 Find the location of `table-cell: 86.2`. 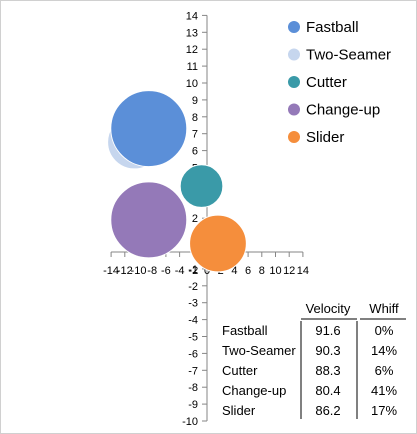

table-cell: 86.2 is located at coordinates (327, 410).